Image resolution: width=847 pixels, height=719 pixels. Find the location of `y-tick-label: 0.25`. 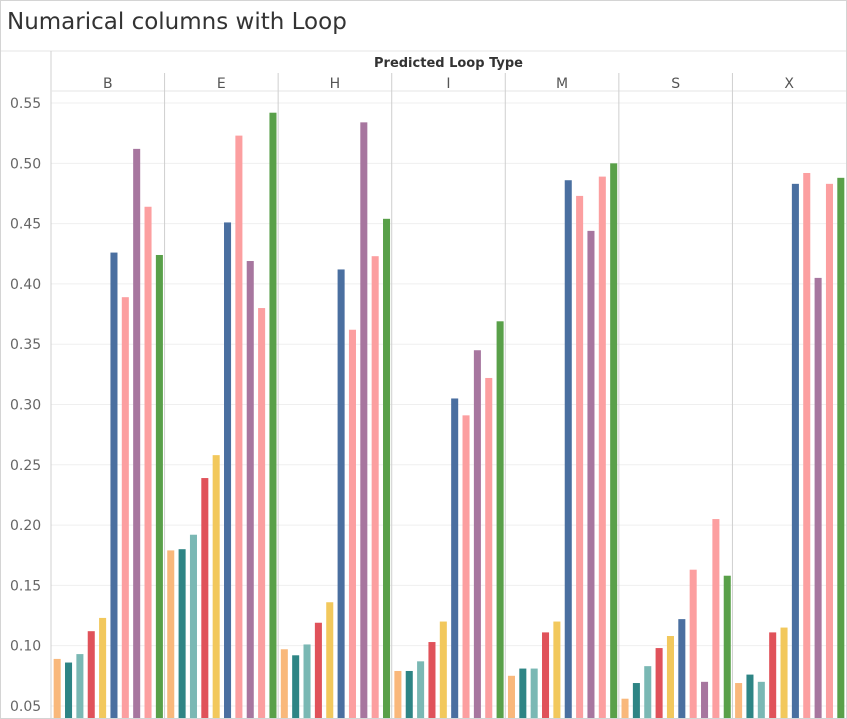

y-tick-label: 0.25 is located at coordinates (25, 466).